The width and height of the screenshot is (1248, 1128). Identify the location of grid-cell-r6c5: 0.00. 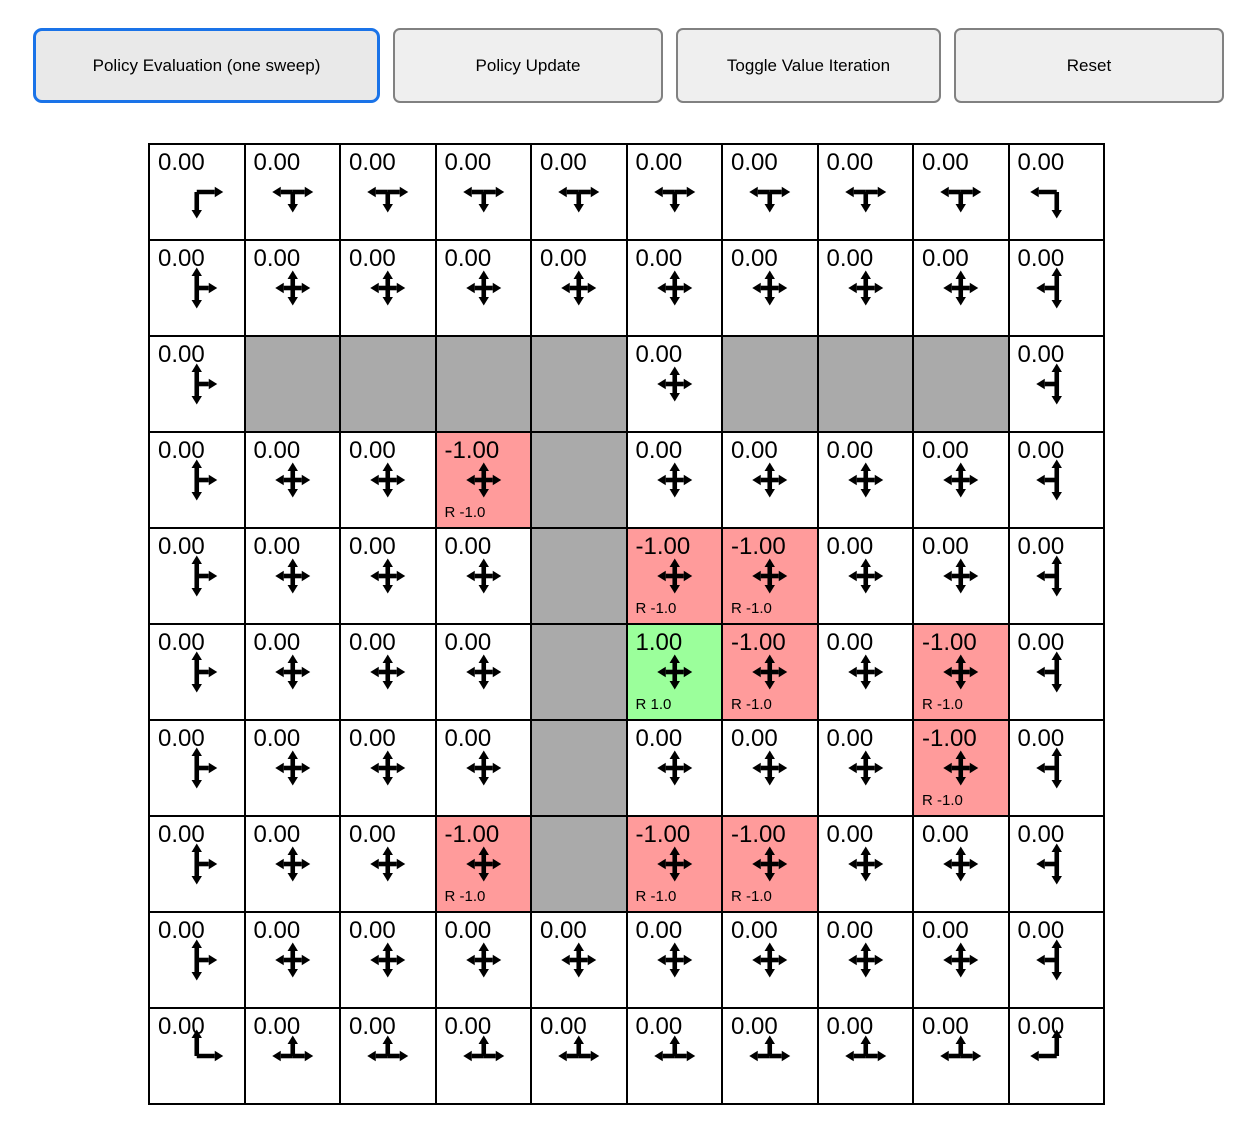
(673, 767).